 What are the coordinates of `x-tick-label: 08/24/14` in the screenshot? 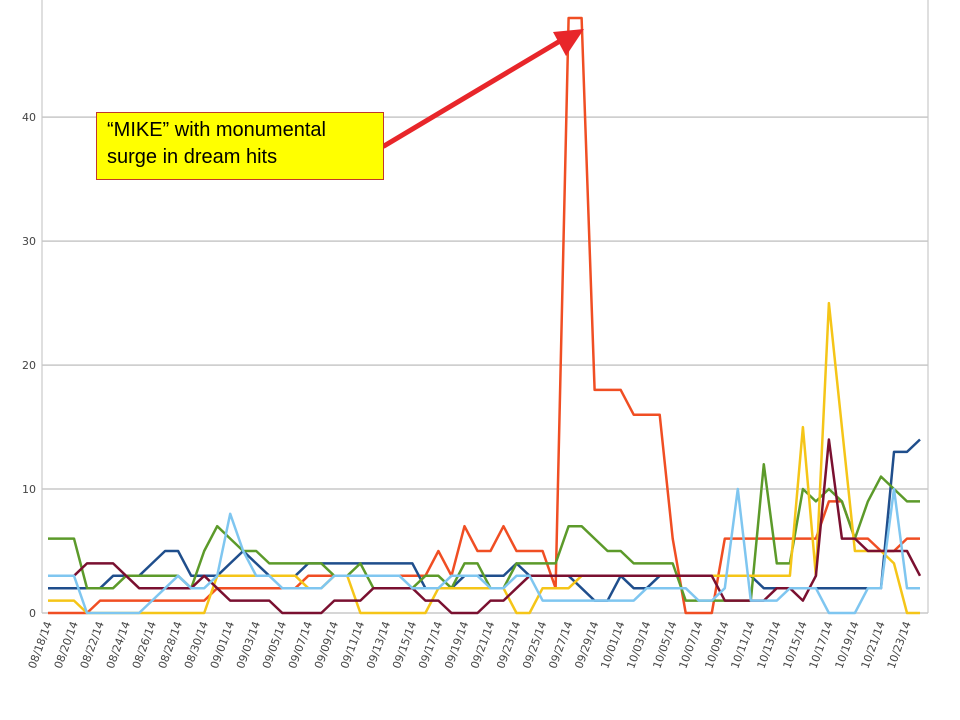 It's located at (118, 645).